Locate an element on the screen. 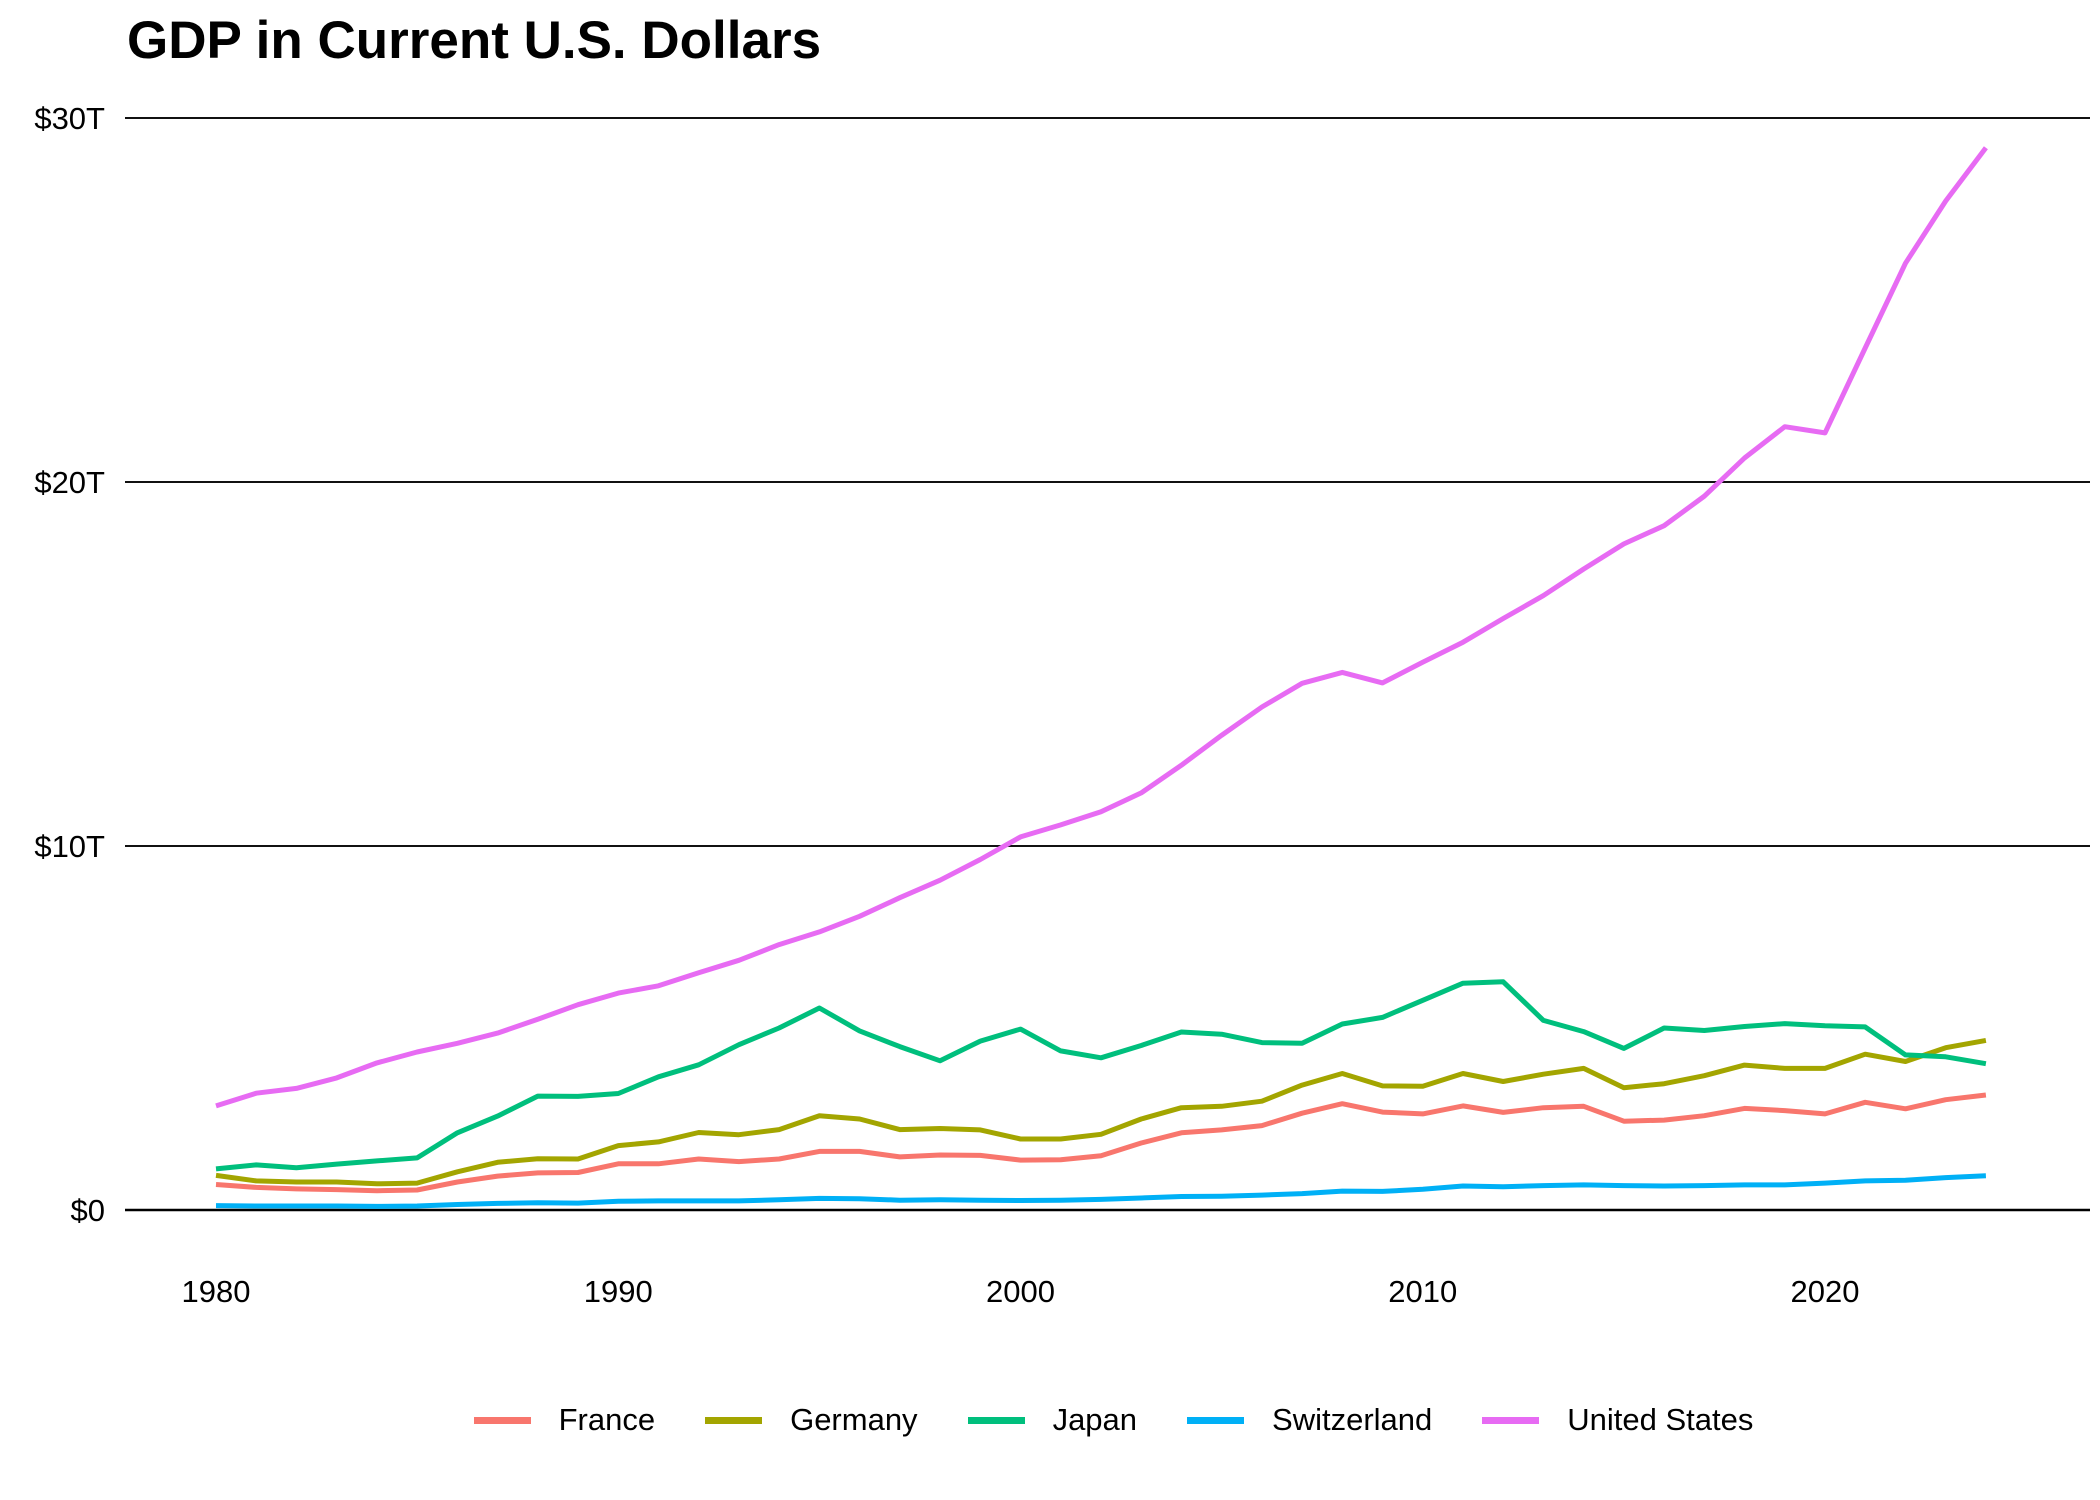  series-line-switzerland is located at coordinates (1101, 1191).